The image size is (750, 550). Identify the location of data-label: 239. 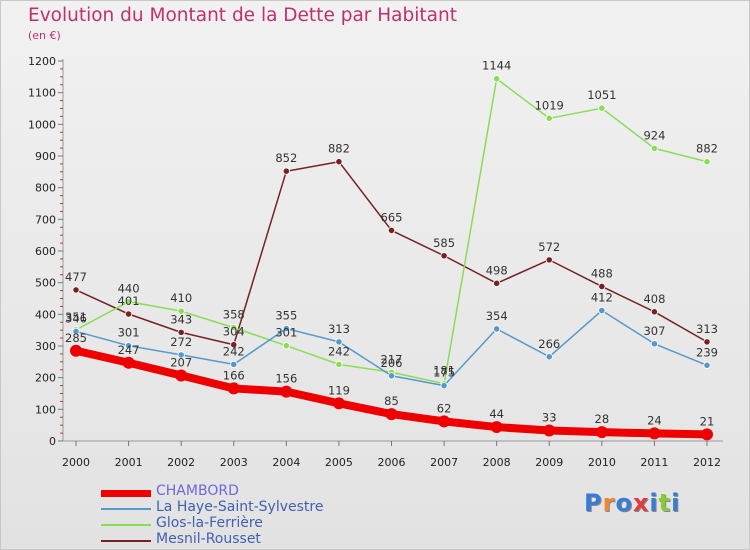
(707, 352).